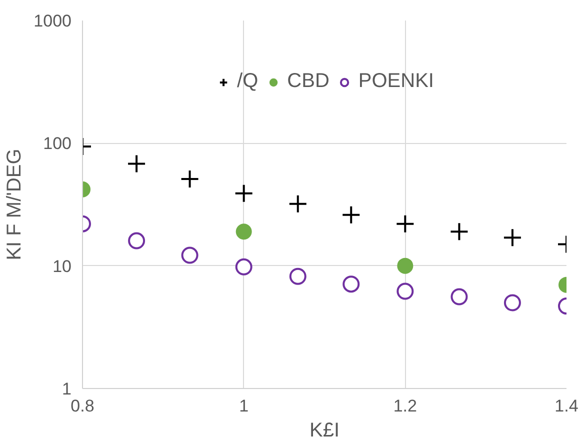 This screenshot has height=444, width=584. I want to click on legend-label: CBD, so click(308, 81).